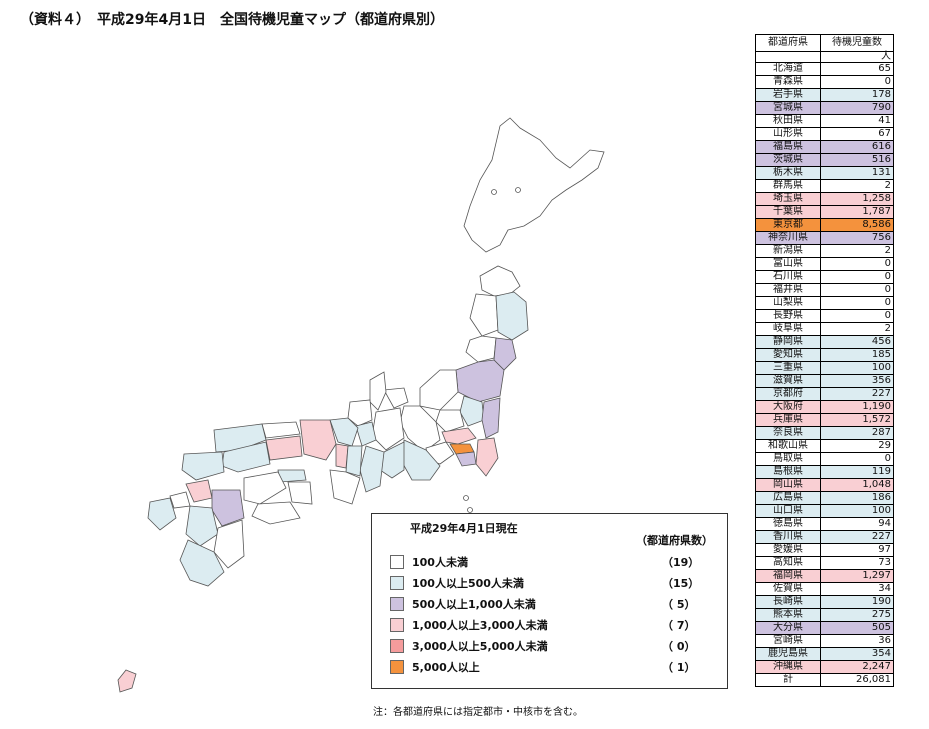  I want to click on prefecture-name-cell: 群馬県, so click(788, 186).